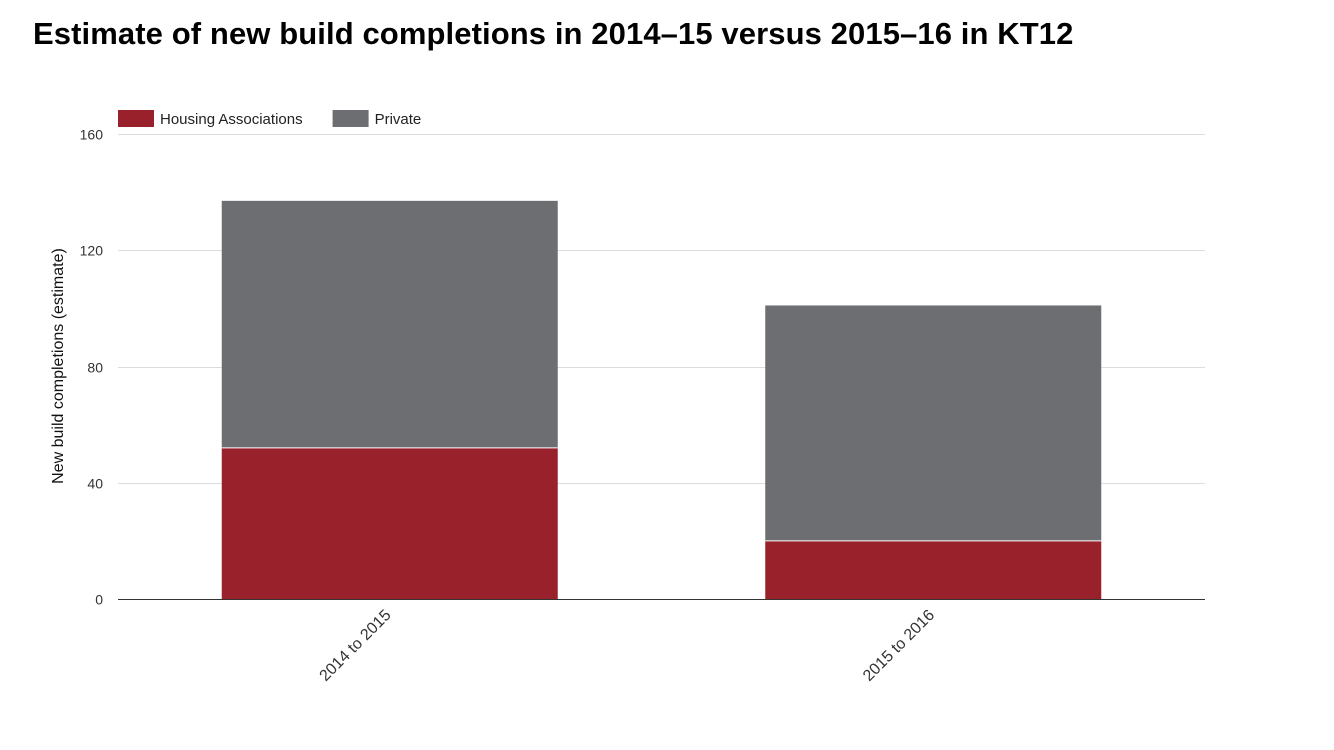 The width and height of the screenshot is (1334, 750). I want to click on legend-label: Private, so click(398, 119).